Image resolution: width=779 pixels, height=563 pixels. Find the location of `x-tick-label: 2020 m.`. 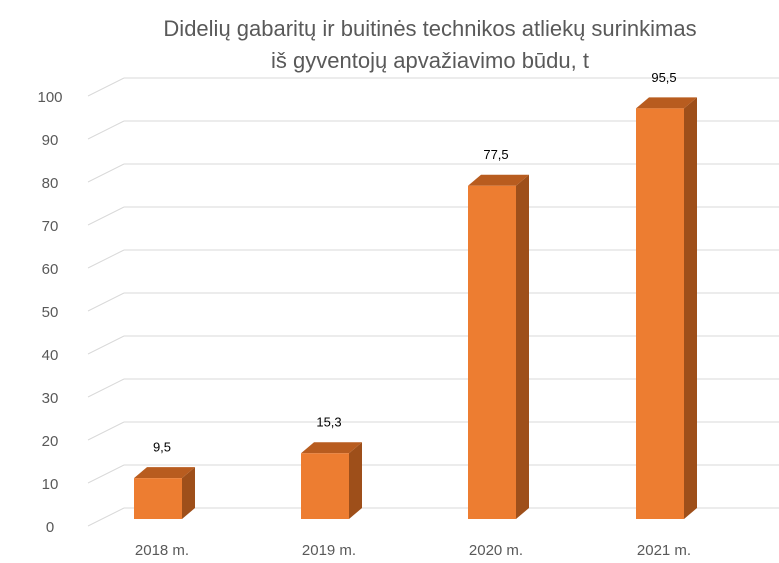

x-tick-label: 2020 m. is located at coordinates (496, 550).